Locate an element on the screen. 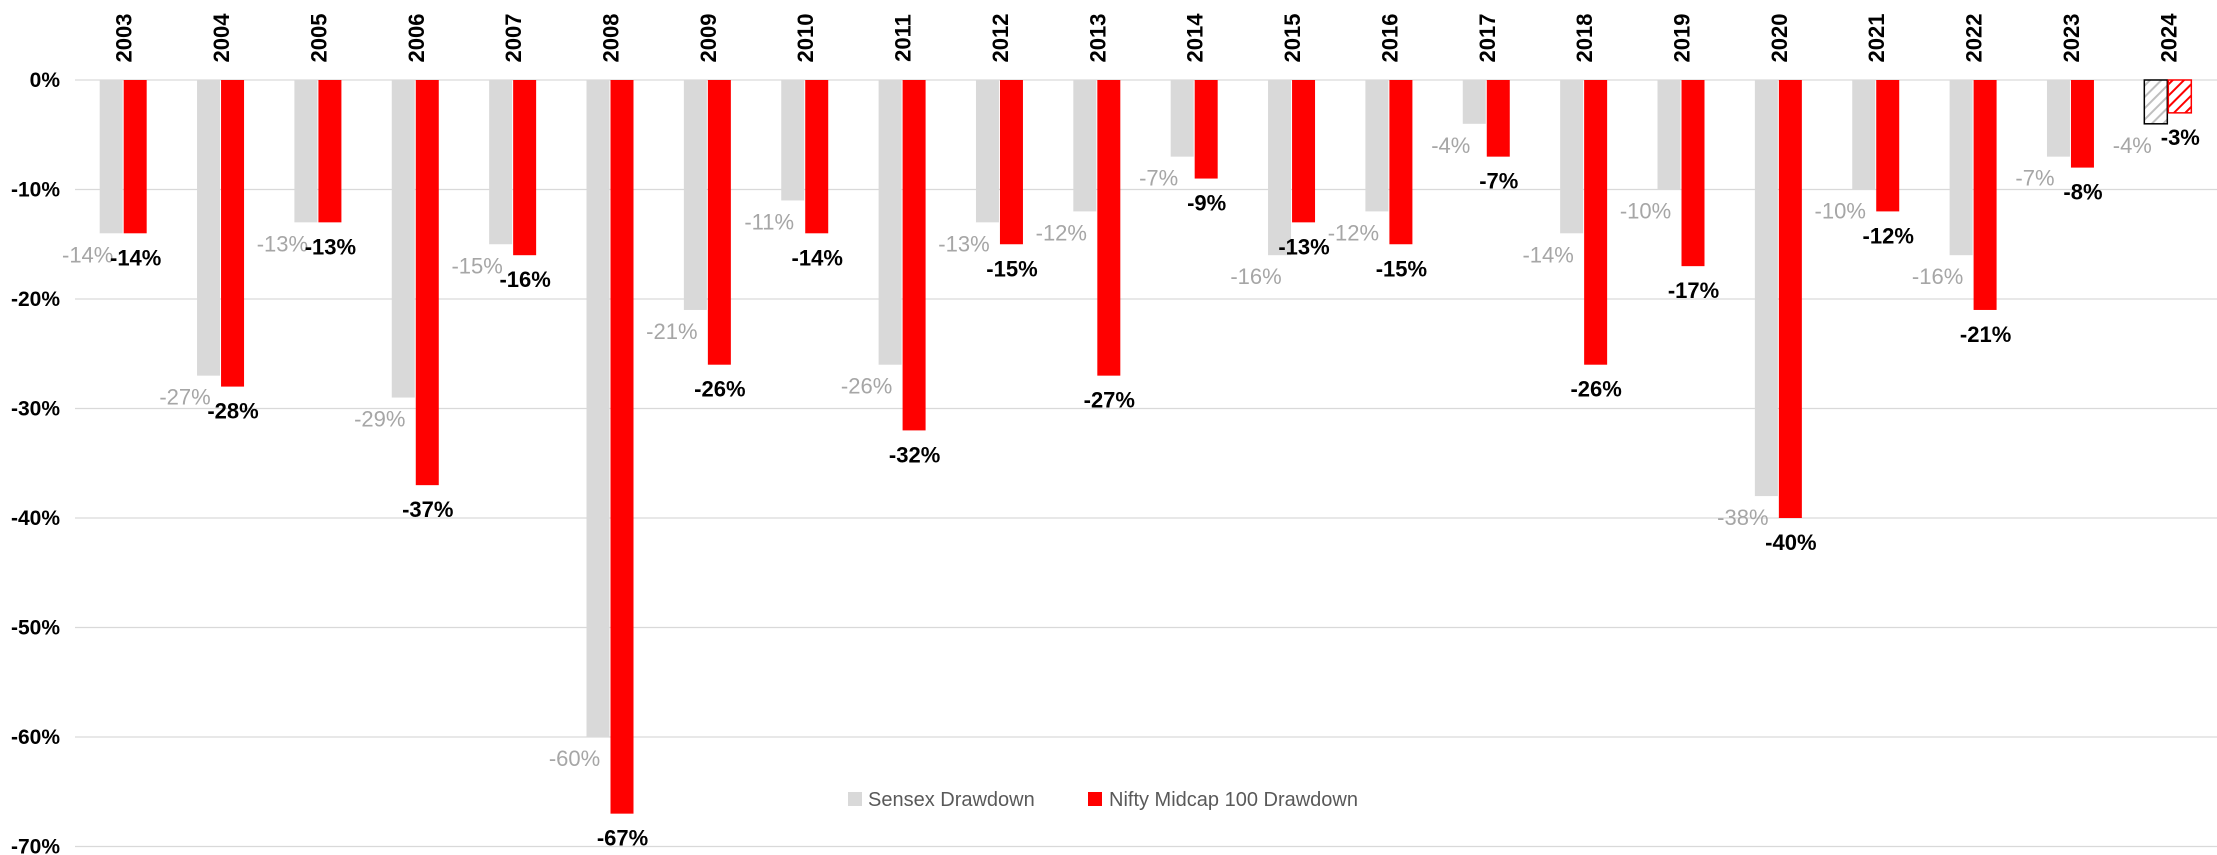 The width and height of the screenshot is (2217, 855). y-tick-label: -50% is located at coordinates (35, 628).